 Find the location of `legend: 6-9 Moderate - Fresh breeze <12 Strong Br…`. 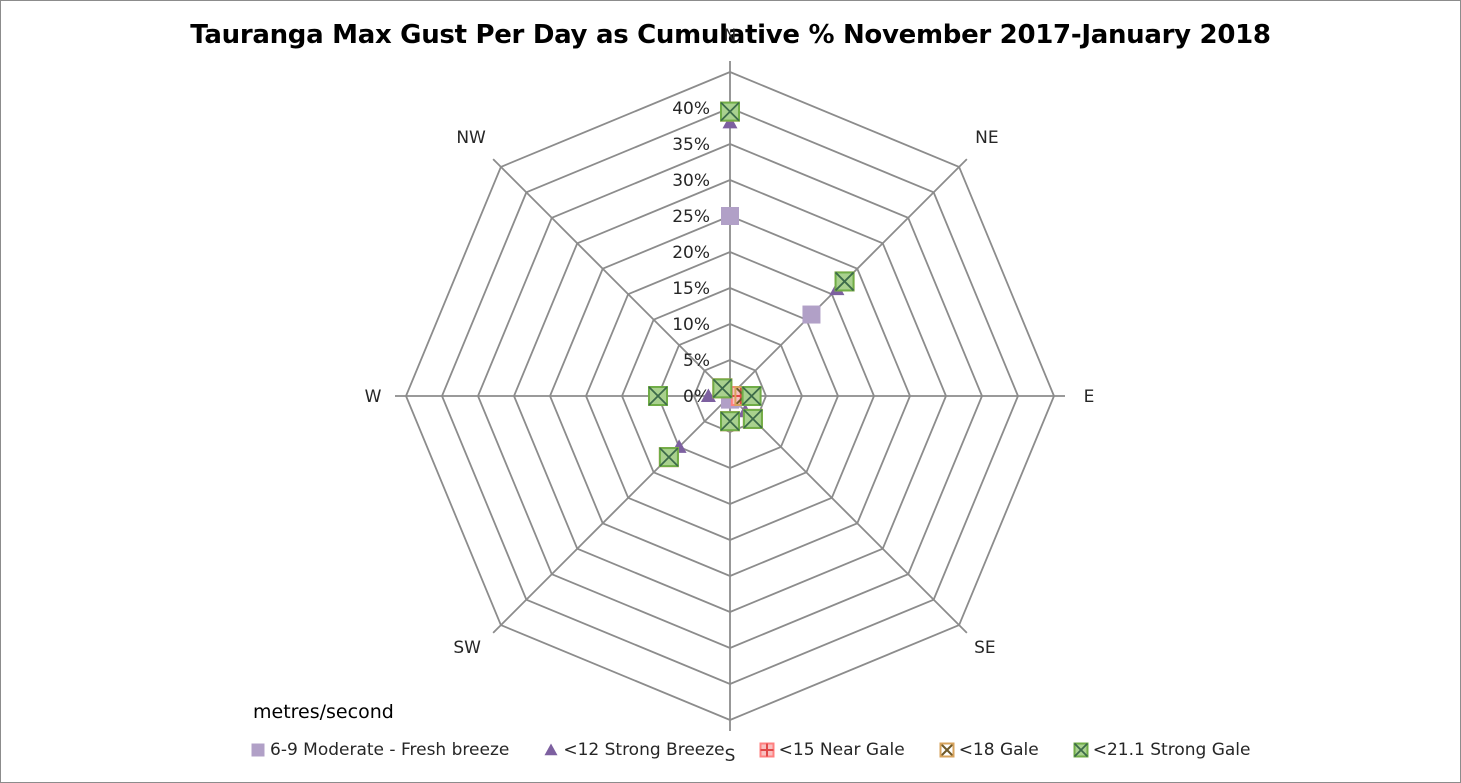

legend: 6-9 Moderate - Fresh breeze <12 Strong Br… is located at coordinates (767, 750).